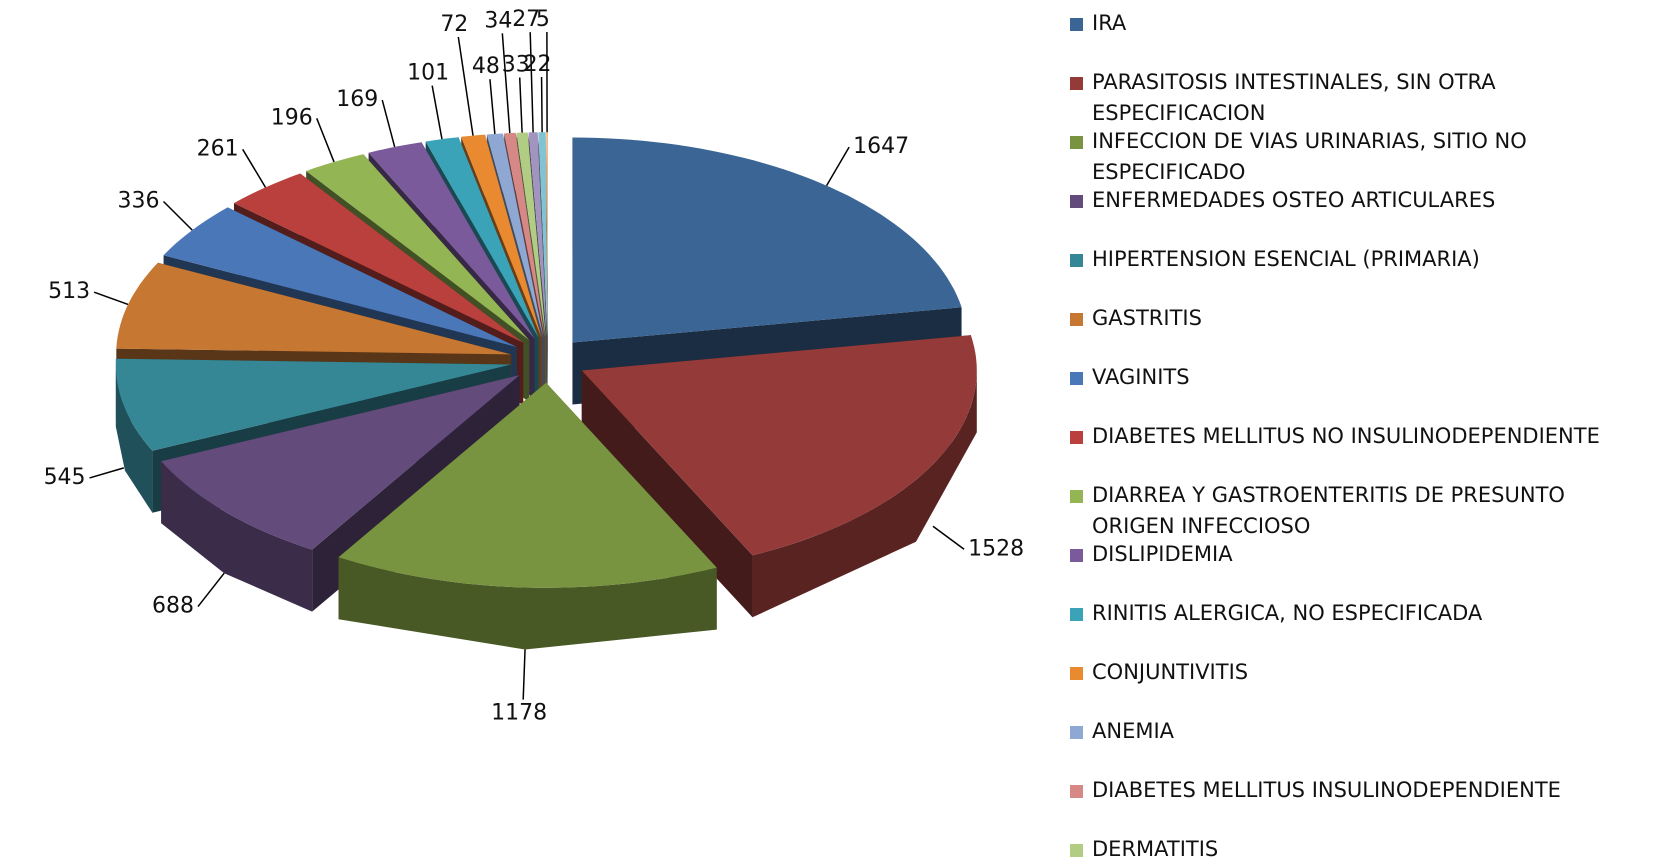 This screenshot has height=862, width=1657. I want to click on data-label: 1178, so click(519, 713).